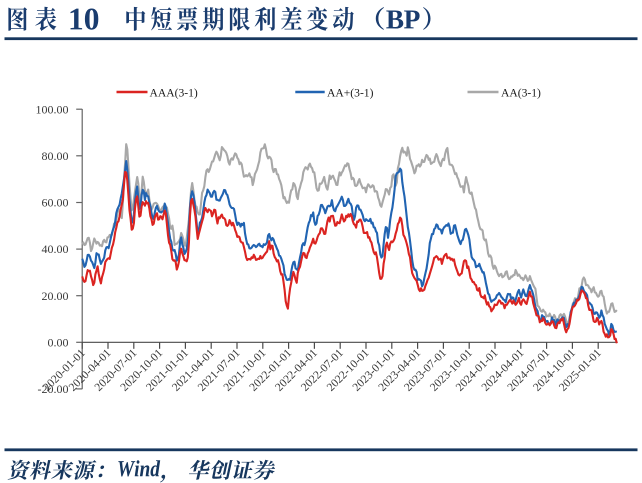 The height and width of the screenshot is (483, 642). I want to click on svg-text: AA+(3-1), so click(350, 92).